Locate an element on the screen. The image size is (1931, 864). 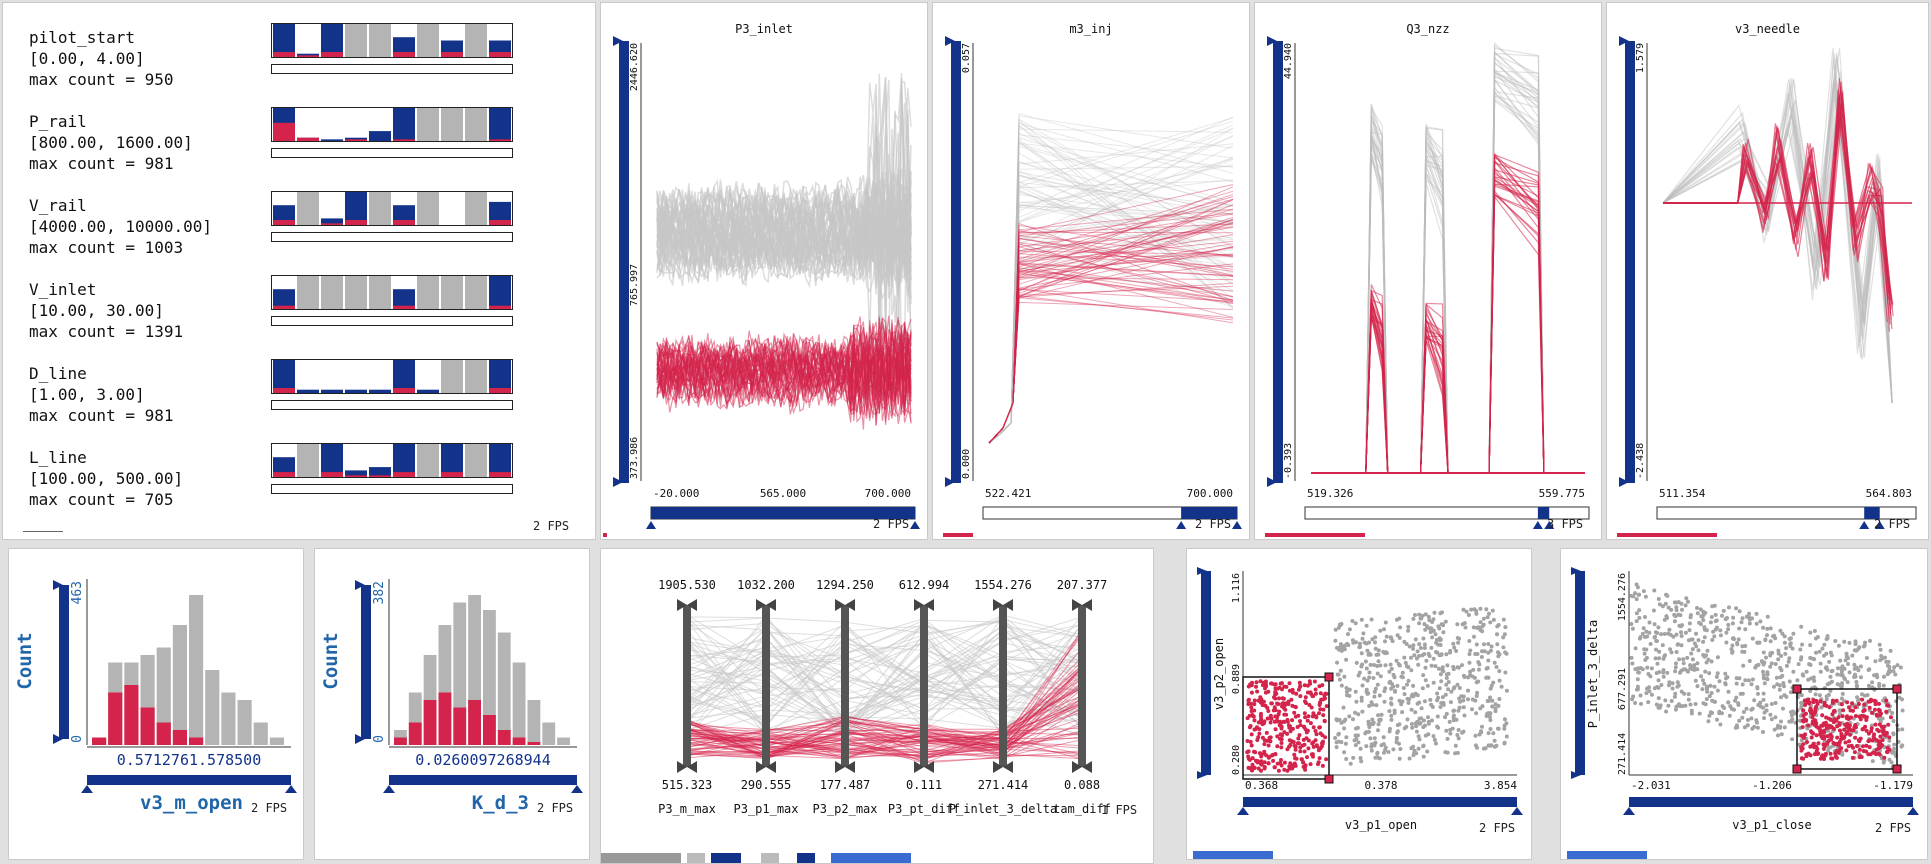
histogram-row-name: P_rail is located at coordinates (58, 121).